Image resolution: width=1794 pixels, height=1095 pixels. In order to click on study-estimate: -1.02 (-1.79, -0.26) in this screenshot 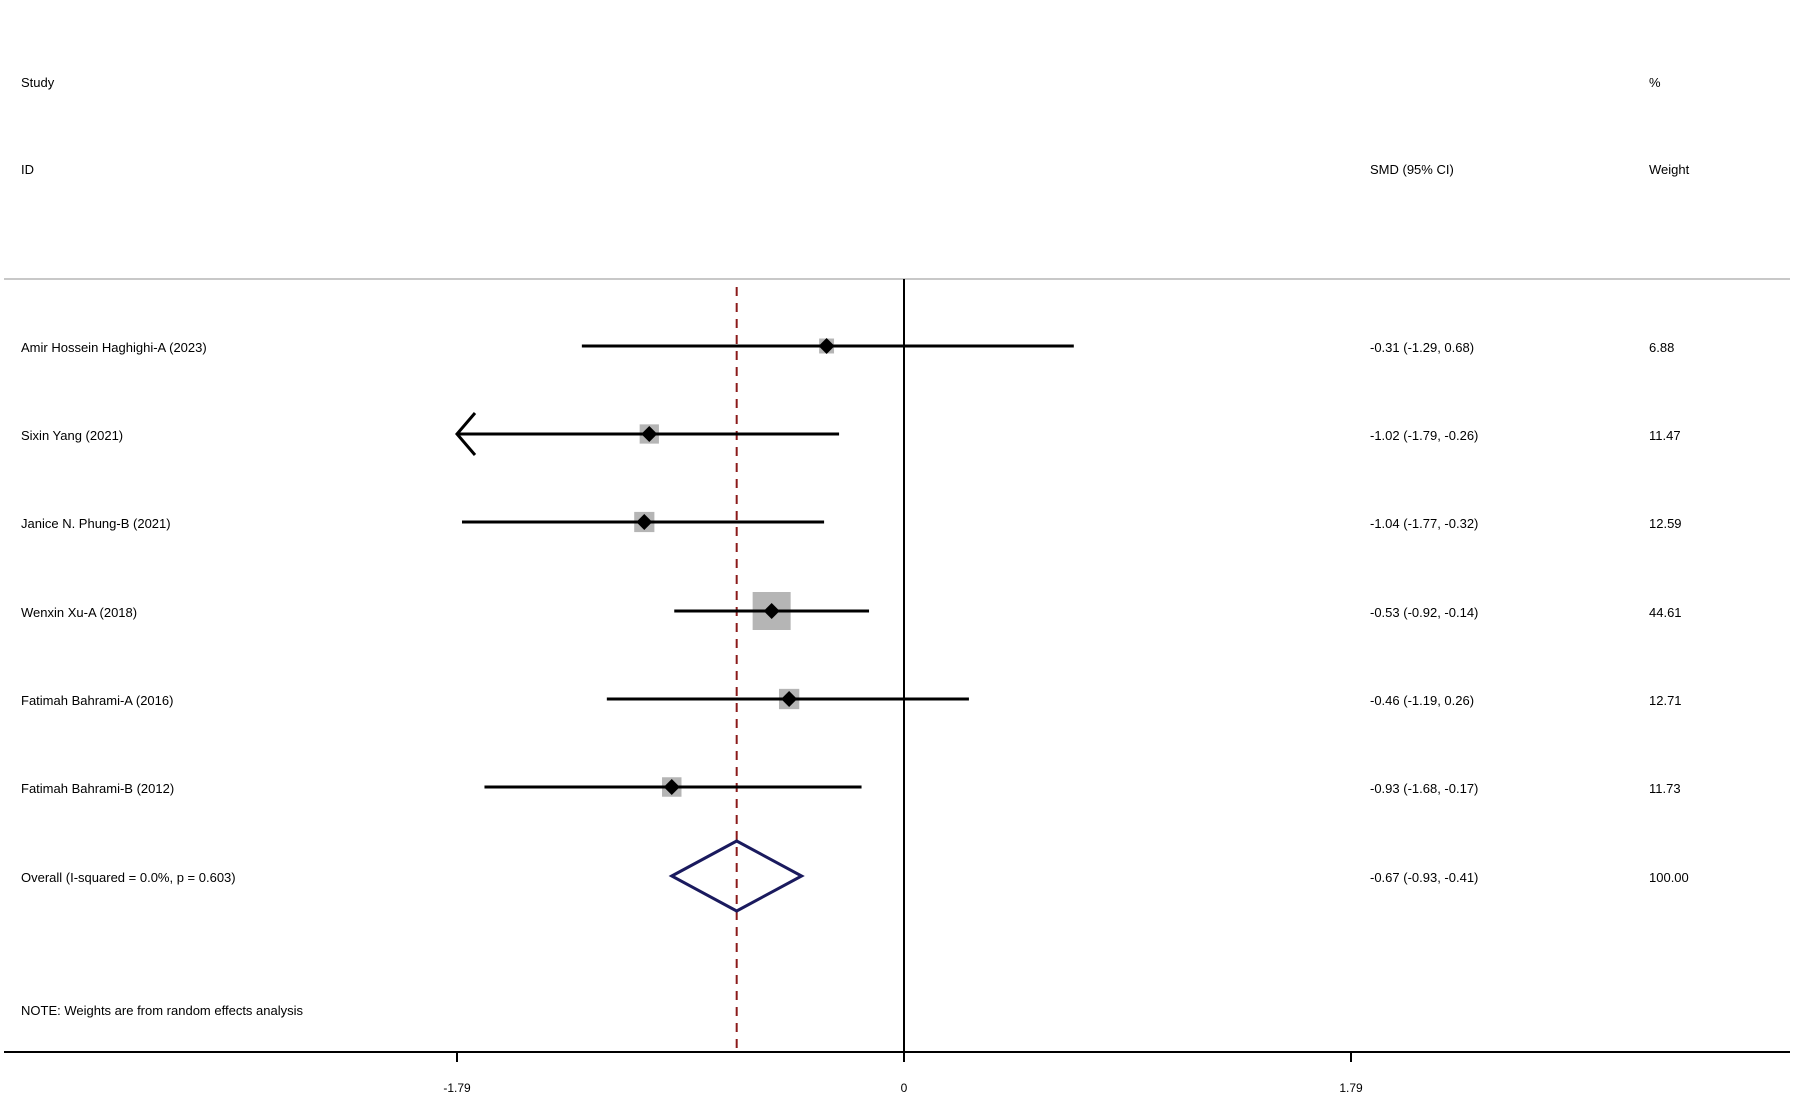, I will do `click(1424, 435)`.